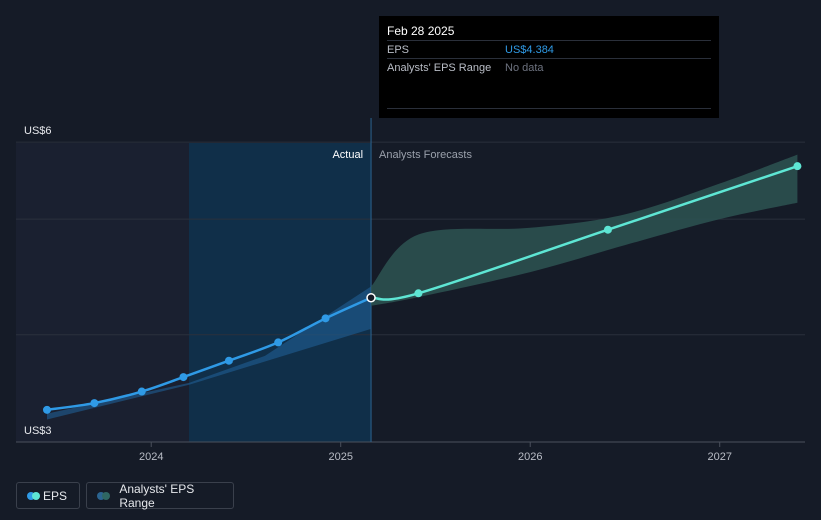 This screenshot has width=821, height=520. What do you see at coordinates (549, 108) in the screenshot?
I see `tooltip-divider` at bounding box center [549, 108].